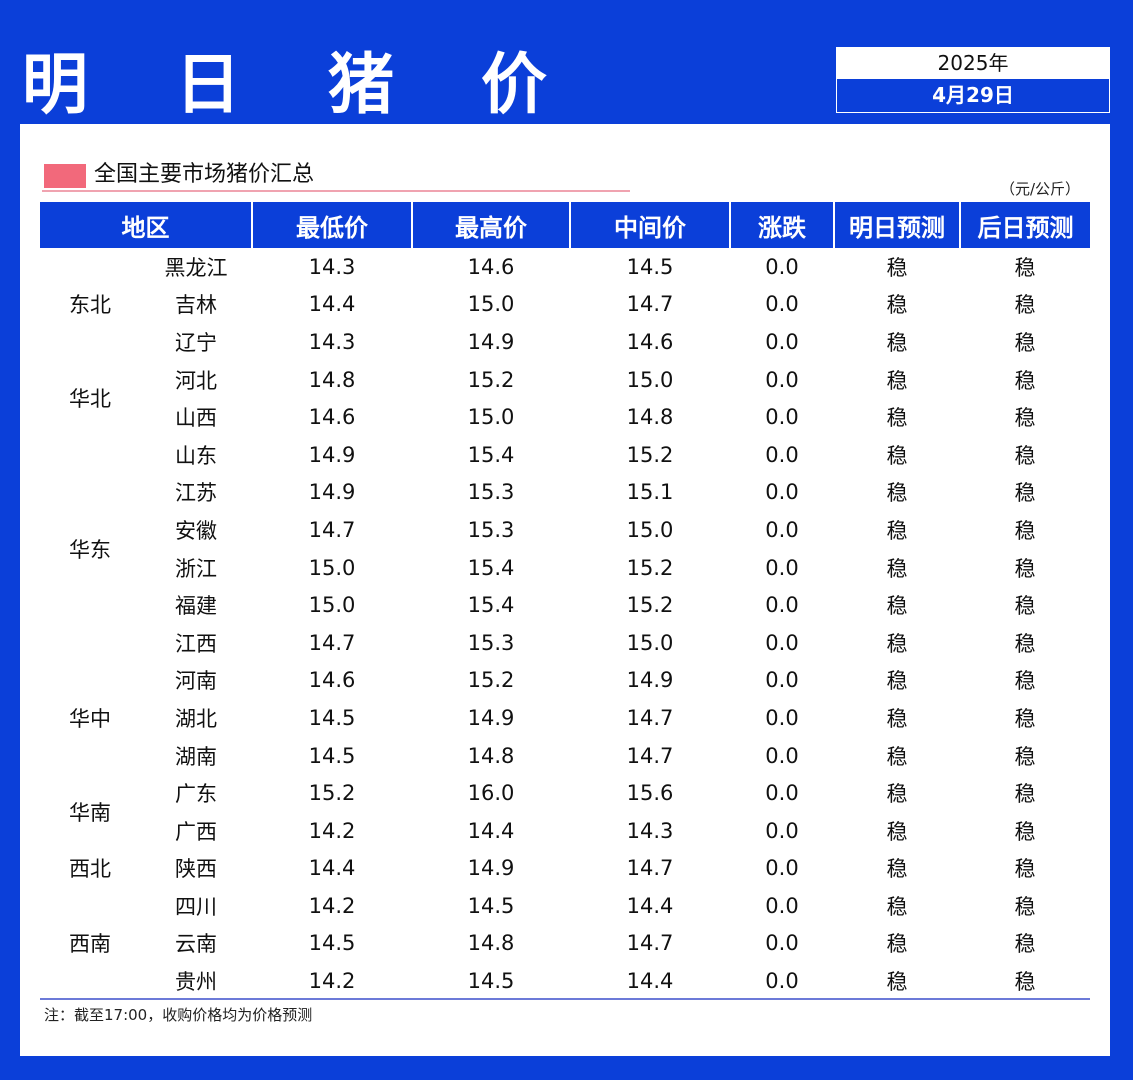 This screenshot has width=1133, height=1080. What do you see at coordinates (196, 869) in the screenshot?
I see `province-cell: 陕西` at bounding box center [196, 869].